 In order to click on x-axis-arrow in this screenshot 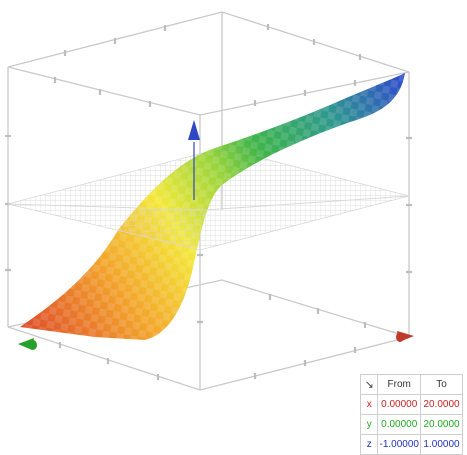, I will do `click(405, 336)`.